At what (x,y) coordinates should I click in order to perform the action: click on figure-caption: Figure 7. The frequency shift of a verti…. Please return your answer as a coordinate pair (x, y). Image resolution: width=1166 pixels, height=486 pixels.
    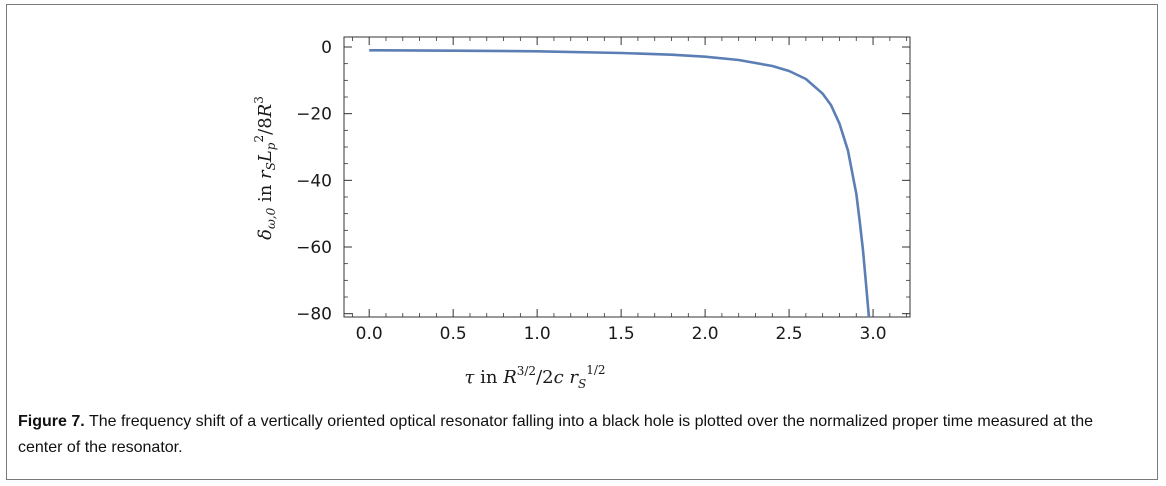
    Looking at the image, I should click on (573, 434).